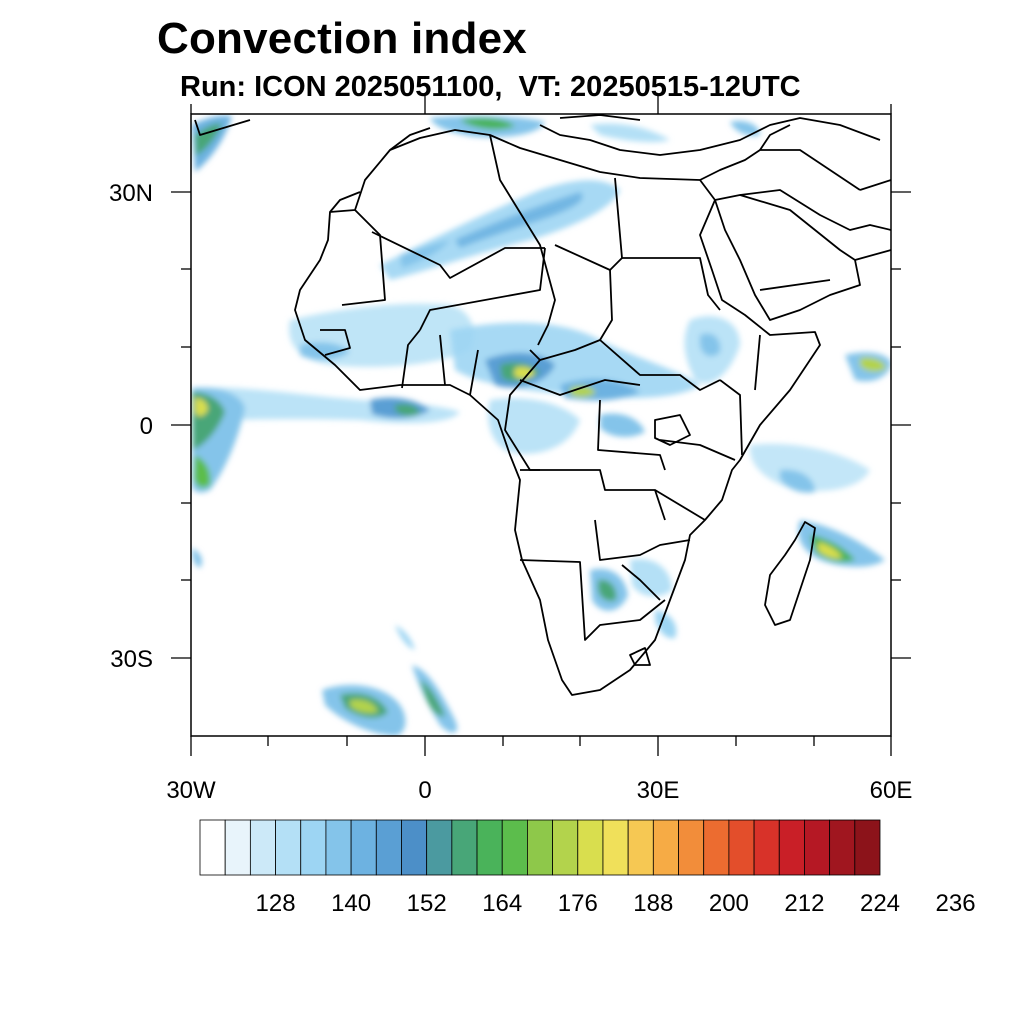 This screenshot has height=1024, width=1024. I want to click on y-tick-label-30n: 30N, so click(131, 193).